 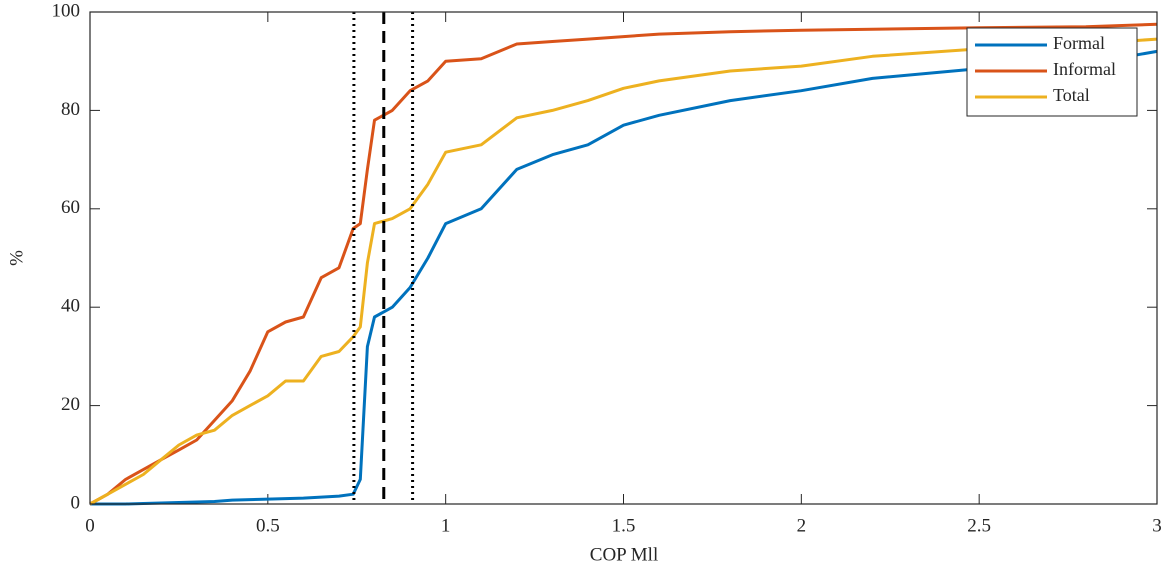 What do you see at coordinates (70, 109) in the screenshot?
I see `y-tick-label: 80` at bounding box center [70, 109].